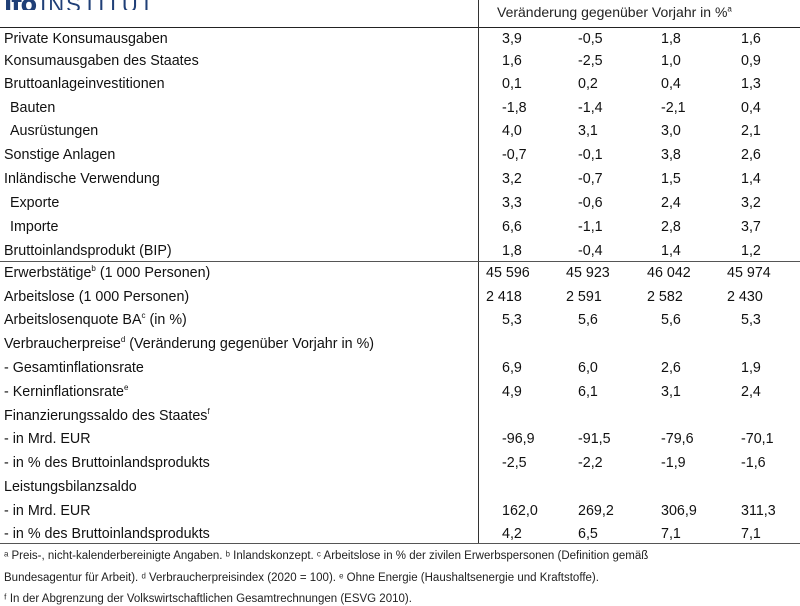 The height and width of the screenshot is (606, 800). I want to click on table-row: Finanzierungssaldo des Staatesf, so click(400, 416).